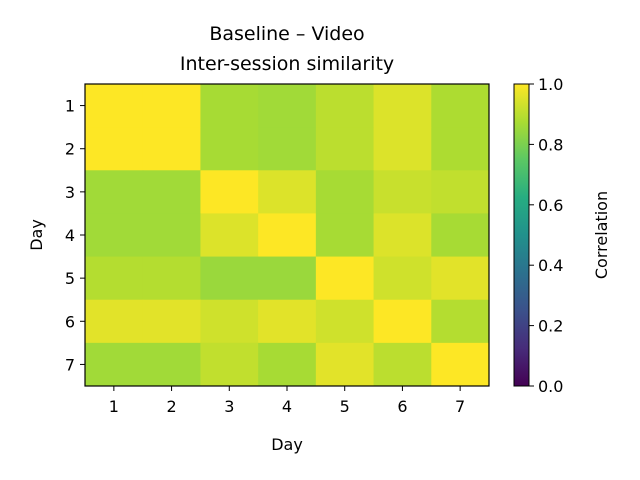 The image size is (640, 480). I want to click on x-axis-label: Day, so click(287, 444).